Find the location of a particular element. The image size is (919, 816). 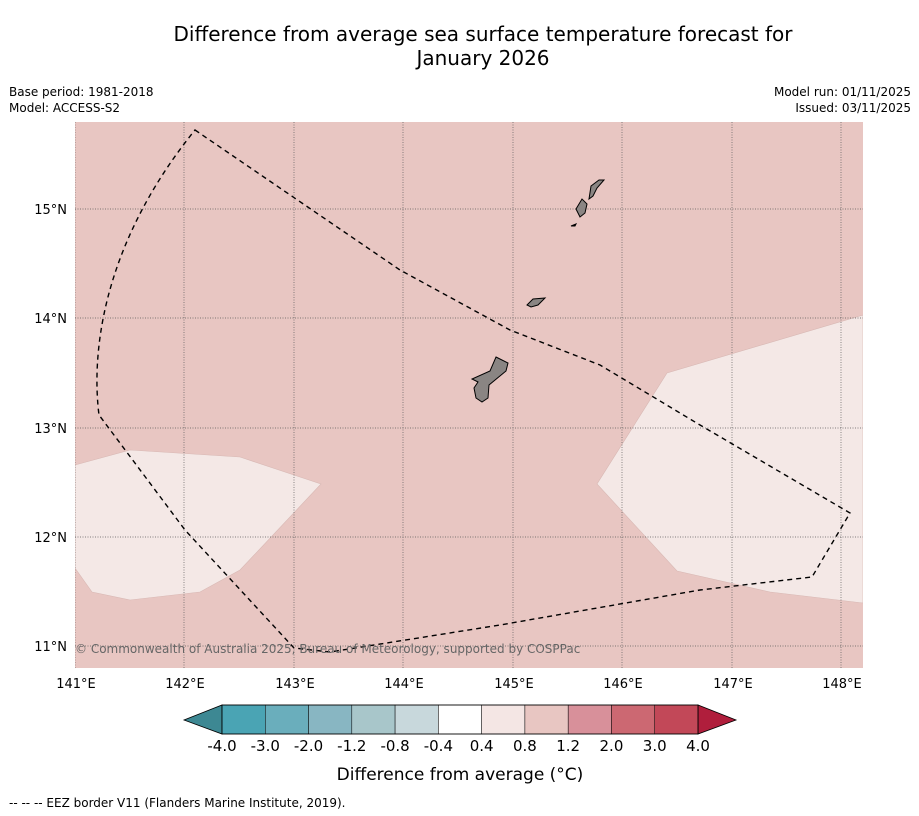

lat-label: 12°N is located at coordinates (50, 538).